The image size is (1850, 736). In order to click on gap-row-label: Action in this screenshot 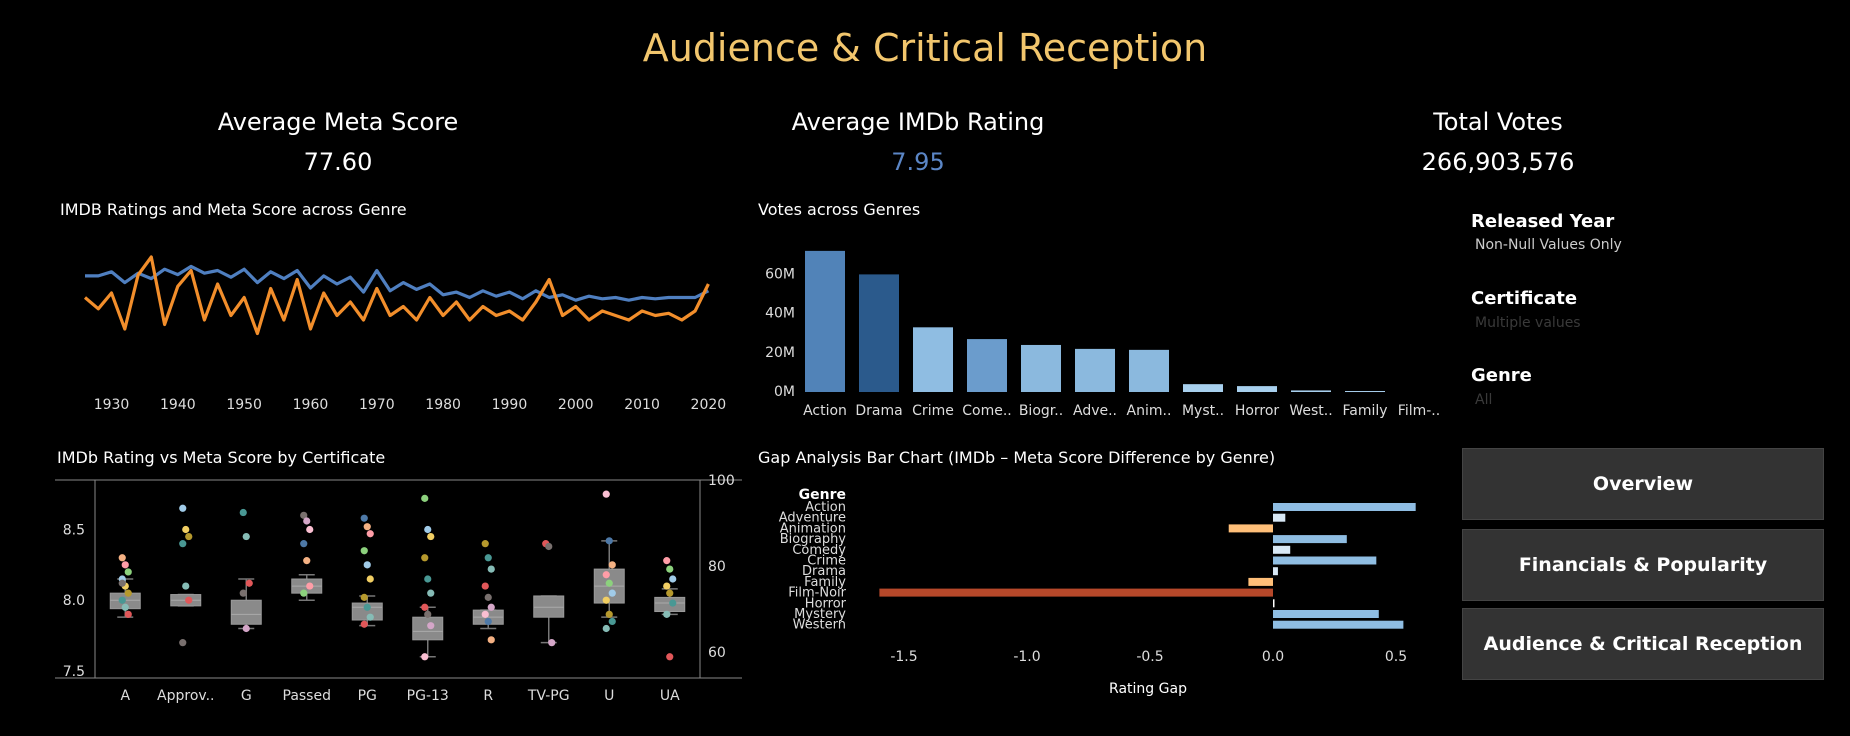, I will do `click(825, 507)`.